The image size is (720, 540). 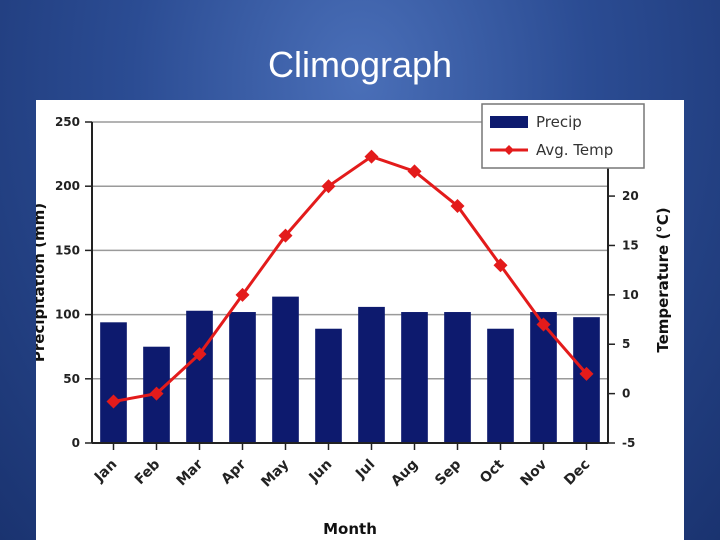 I want to click on legend-box, so click(x=563, y=136).